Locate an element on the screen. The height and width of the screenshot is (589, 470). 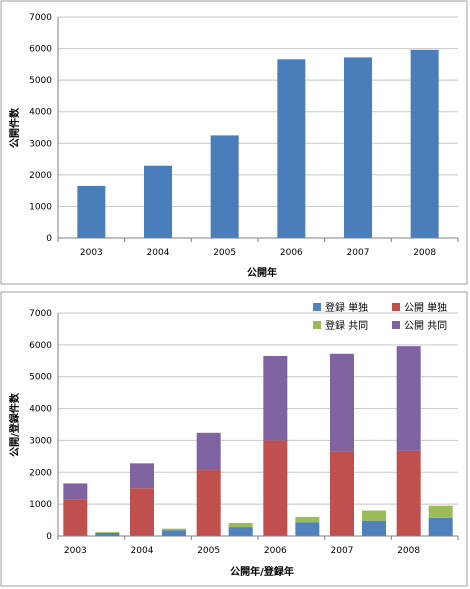
c2-y-tick-label: 6000 is located at coordinates (40, 346).